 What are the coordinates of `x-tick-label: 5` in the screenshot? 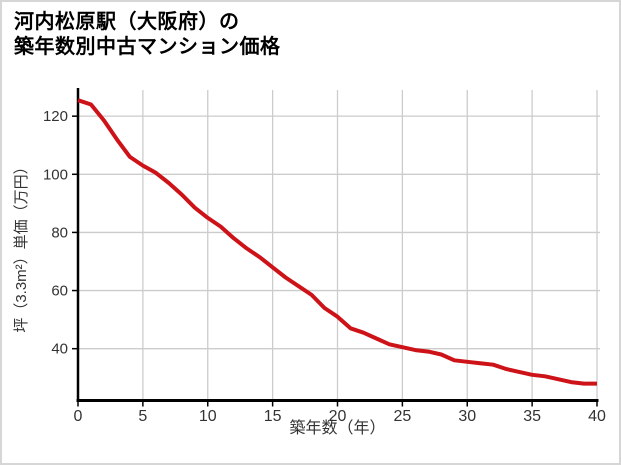 It's located at (142, 416).